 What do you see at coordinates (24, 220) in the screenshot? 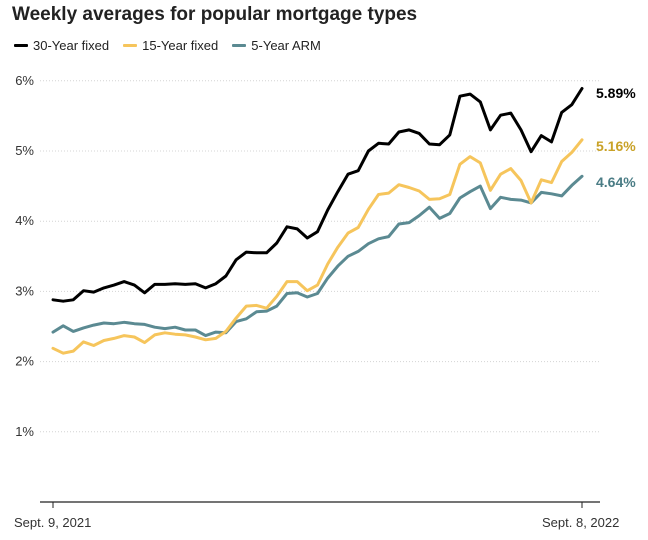
I see `y-tick-label-4: 4%` at bounding box center [24, 220].